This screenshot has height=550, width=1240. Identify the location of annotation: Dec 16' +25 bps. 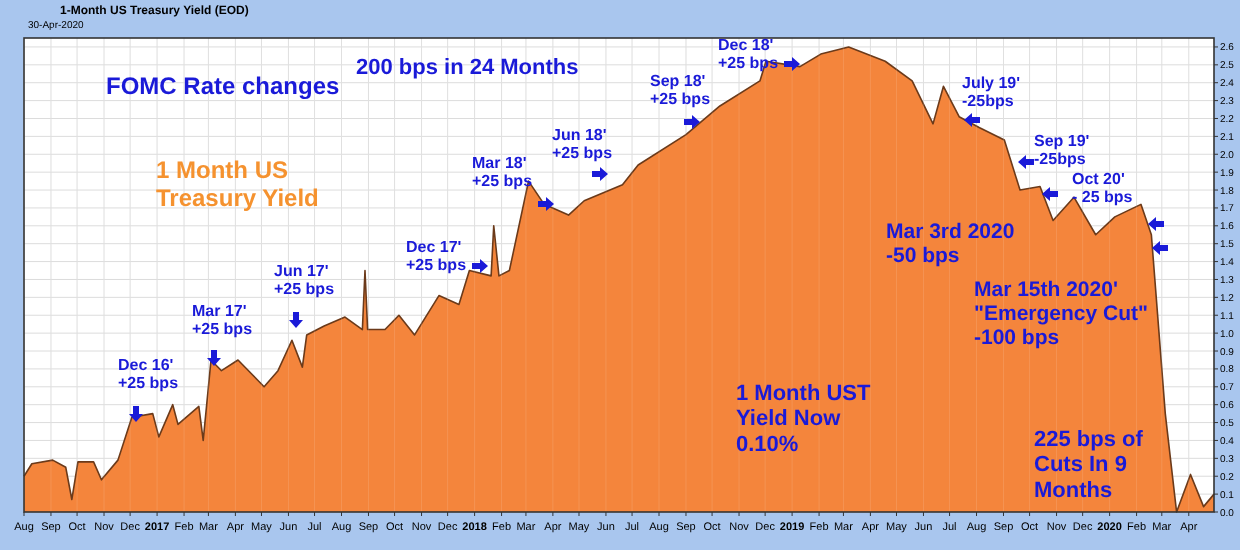
(149, 374).